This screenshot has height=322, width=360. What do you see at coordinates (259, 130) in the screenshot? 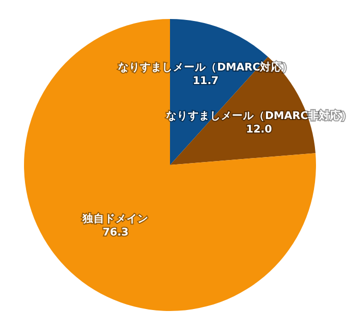
I see `data-label: 12.0` at bounding box center [259, 130].